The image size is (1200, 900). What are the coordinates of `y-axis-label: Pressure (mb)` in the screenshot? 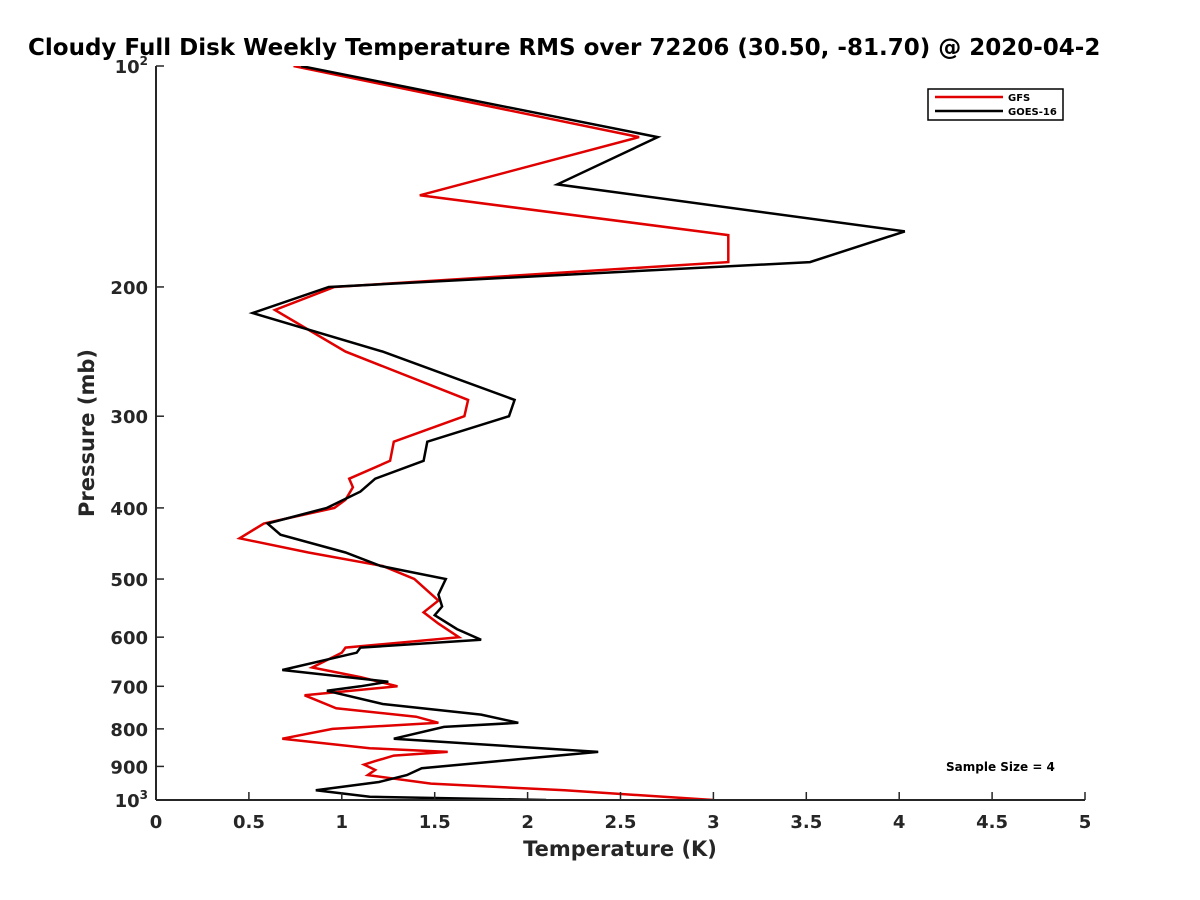 It's located at (87, 433).